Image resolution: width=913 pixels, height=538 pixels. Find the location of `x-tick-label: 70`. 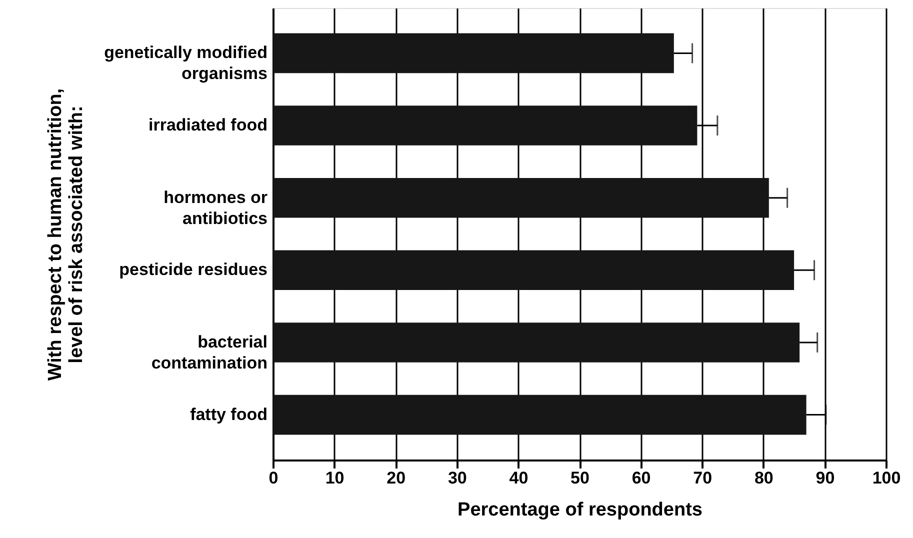

x-tick-label: 70 is located at coordinates (702, 478).